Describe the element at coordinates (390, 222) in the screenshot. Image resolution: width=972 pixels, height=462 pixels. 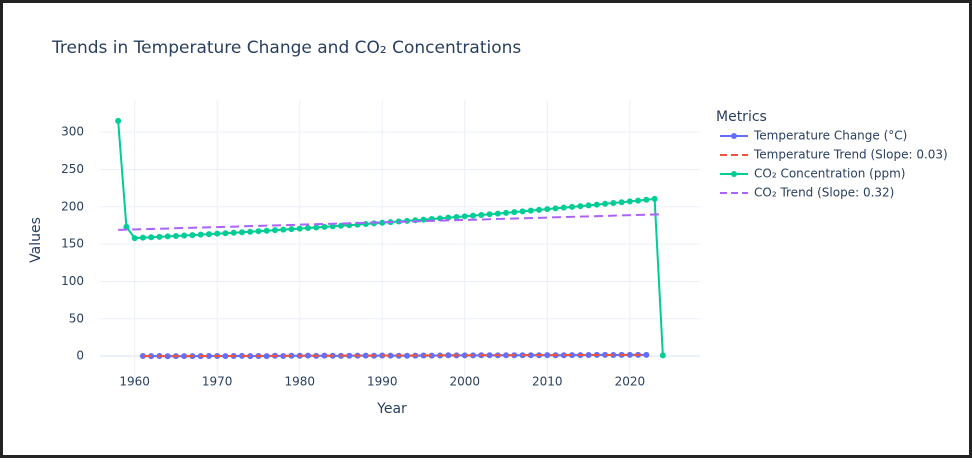
I see `series-line` at that location.